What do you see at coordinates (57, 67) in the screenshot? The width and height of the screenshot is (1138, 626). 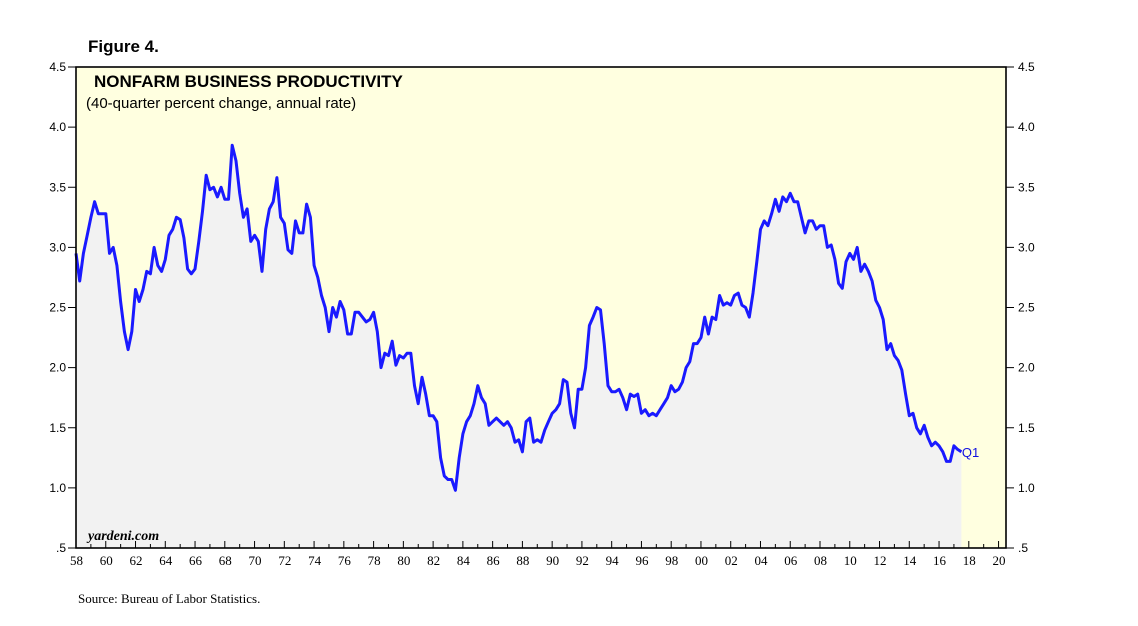 I see `y-tick-label-left: 4.5` at bounding box center [57, 67].